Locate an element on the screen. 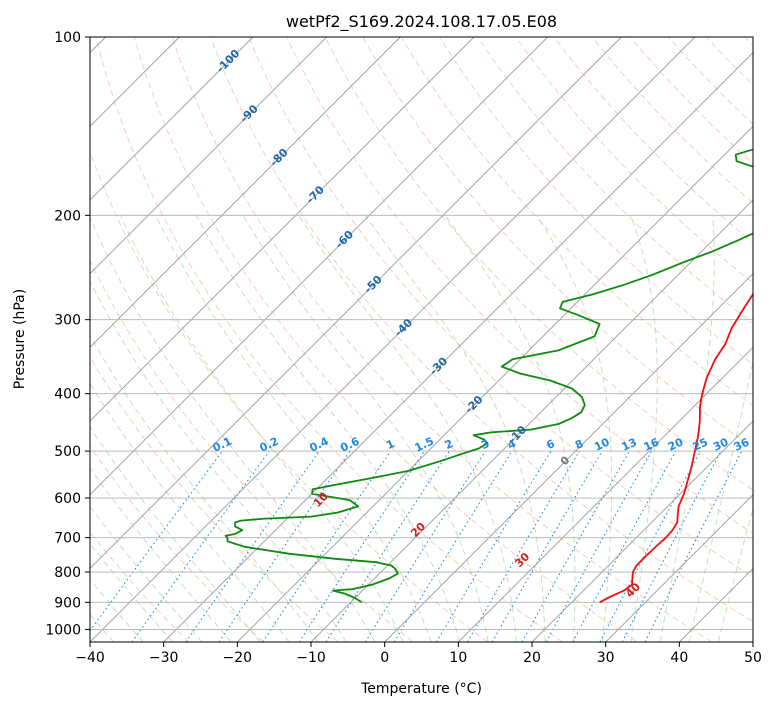 This screenshot has height=708, width=775. y-tick-label: 1000 is located at coordinates (63, 630).